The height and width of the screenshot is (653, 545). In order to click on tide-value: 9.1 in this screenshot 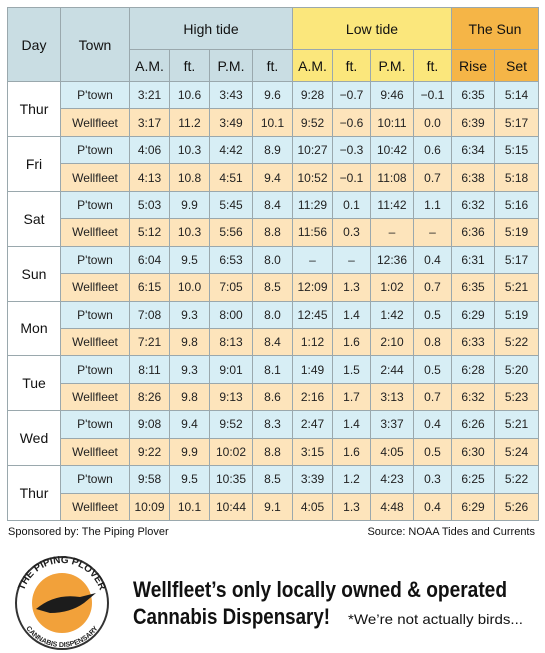, I will do `click(273, 507)`.